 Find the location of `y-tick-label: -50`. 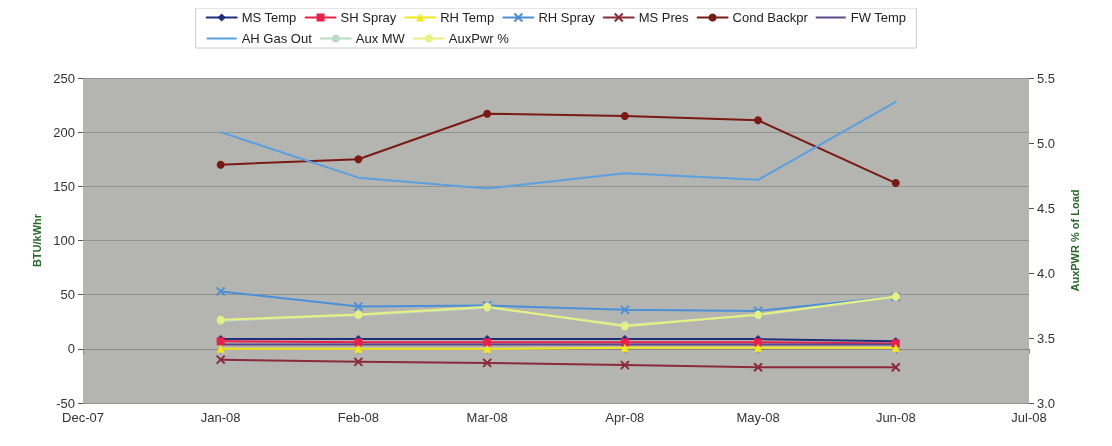

y-tick-label: -50 is located at coordinates (65, 403).